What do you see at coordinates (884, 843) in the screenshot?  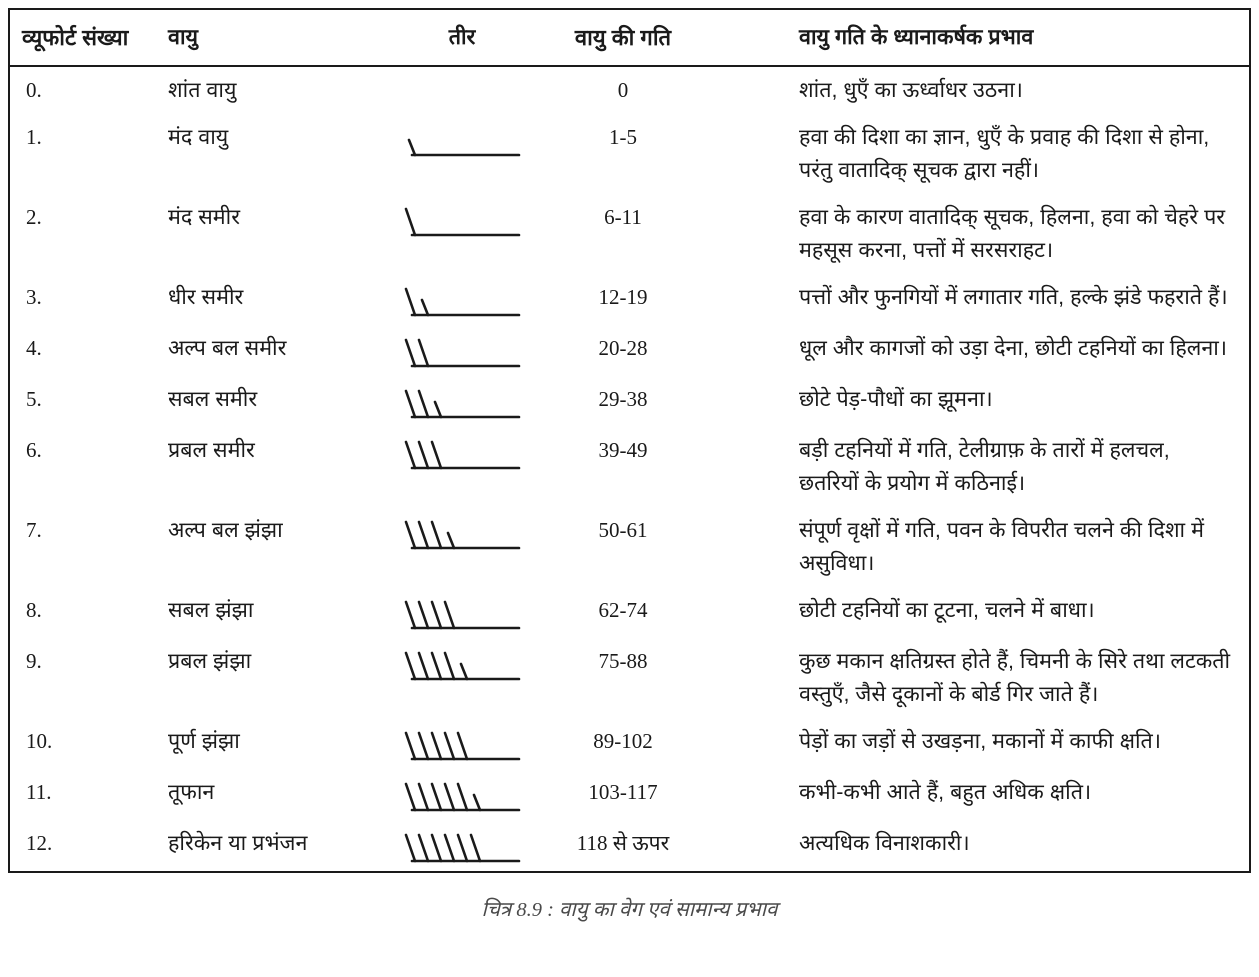 I see `wind-effect-cell: अत्यधिक विनाशकारी।` at bounding box center [884, 843].